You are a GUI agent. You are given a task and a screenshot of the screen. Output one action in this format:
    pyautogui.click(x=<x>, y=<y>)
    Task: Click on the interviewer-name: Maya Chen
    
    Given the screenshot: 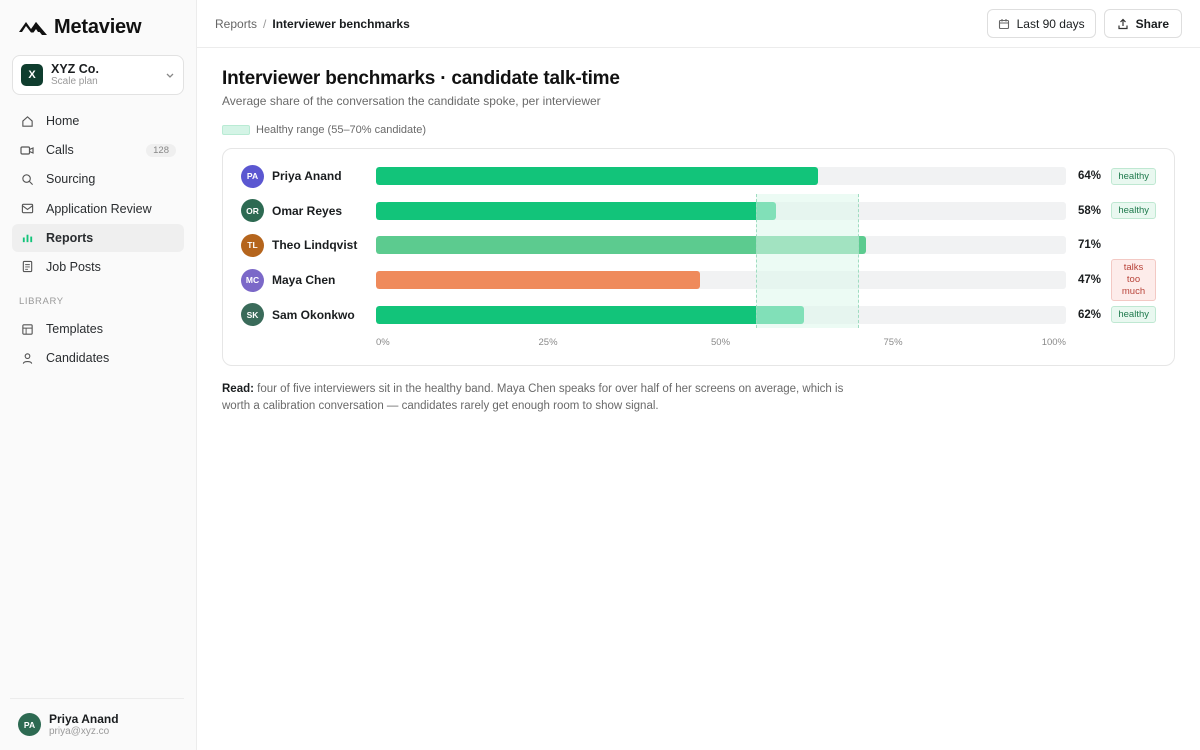 What is the action you would take?
    pyautogui.click(x=304, y=280)
    